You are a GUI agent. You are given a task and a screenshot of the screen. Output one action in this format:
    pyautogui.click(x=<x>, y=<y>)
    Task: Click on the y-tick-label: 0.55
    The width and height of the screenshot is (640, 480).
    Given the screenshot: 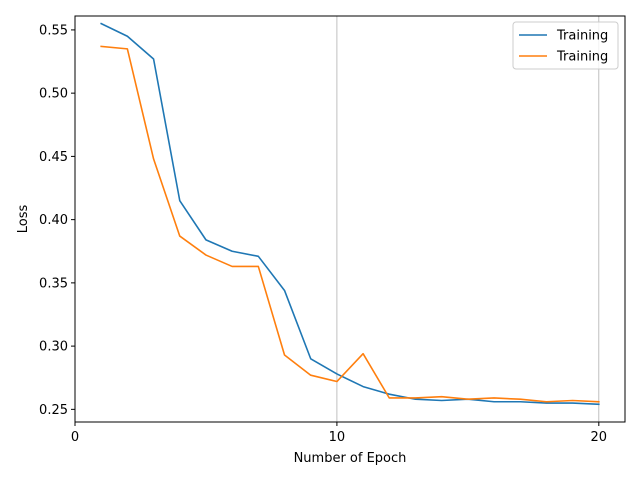 What is the action you would take?
    pyautogui.click(x=53, y=30)
    